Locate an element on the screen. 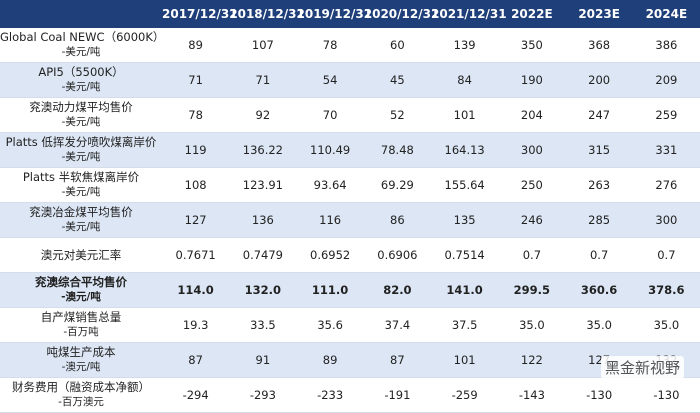 This screenshot has height=413, width=700. value-cell: 107 is located at coordinates (263, 45).